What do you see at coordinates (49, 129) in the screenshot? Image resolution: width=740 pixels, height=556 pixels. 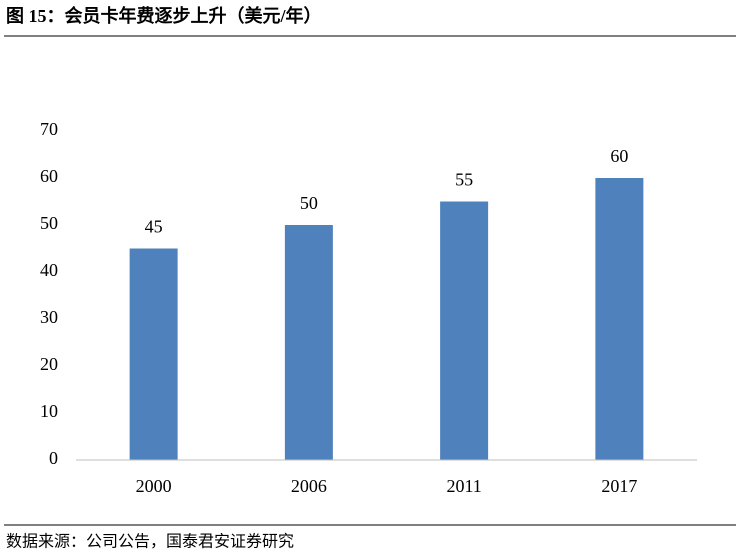 I see `y-tick-label: 70` at bounding box center [49, 129].